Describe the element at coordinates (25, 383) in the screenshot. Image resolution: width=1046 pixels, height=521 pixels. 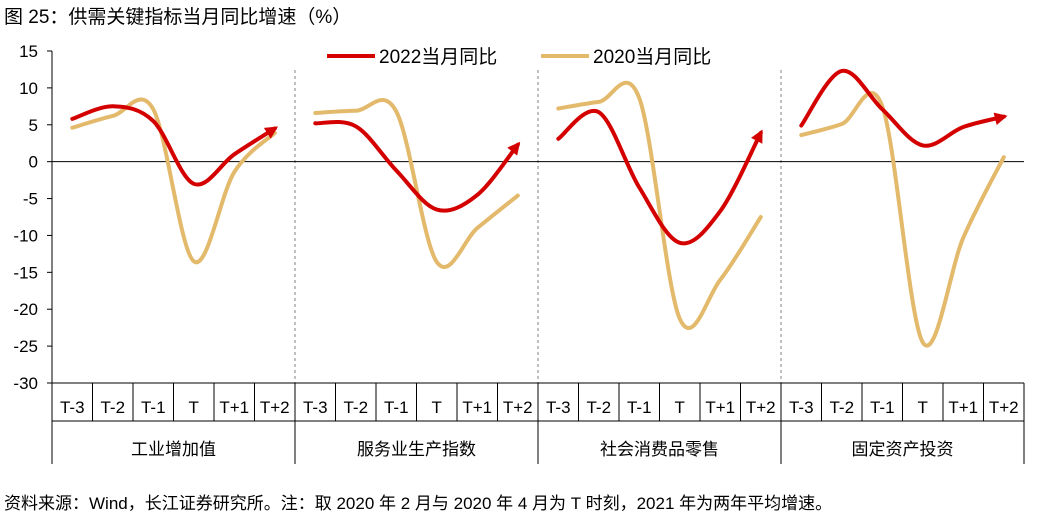
I see `y-tick-label: -30` at that location.